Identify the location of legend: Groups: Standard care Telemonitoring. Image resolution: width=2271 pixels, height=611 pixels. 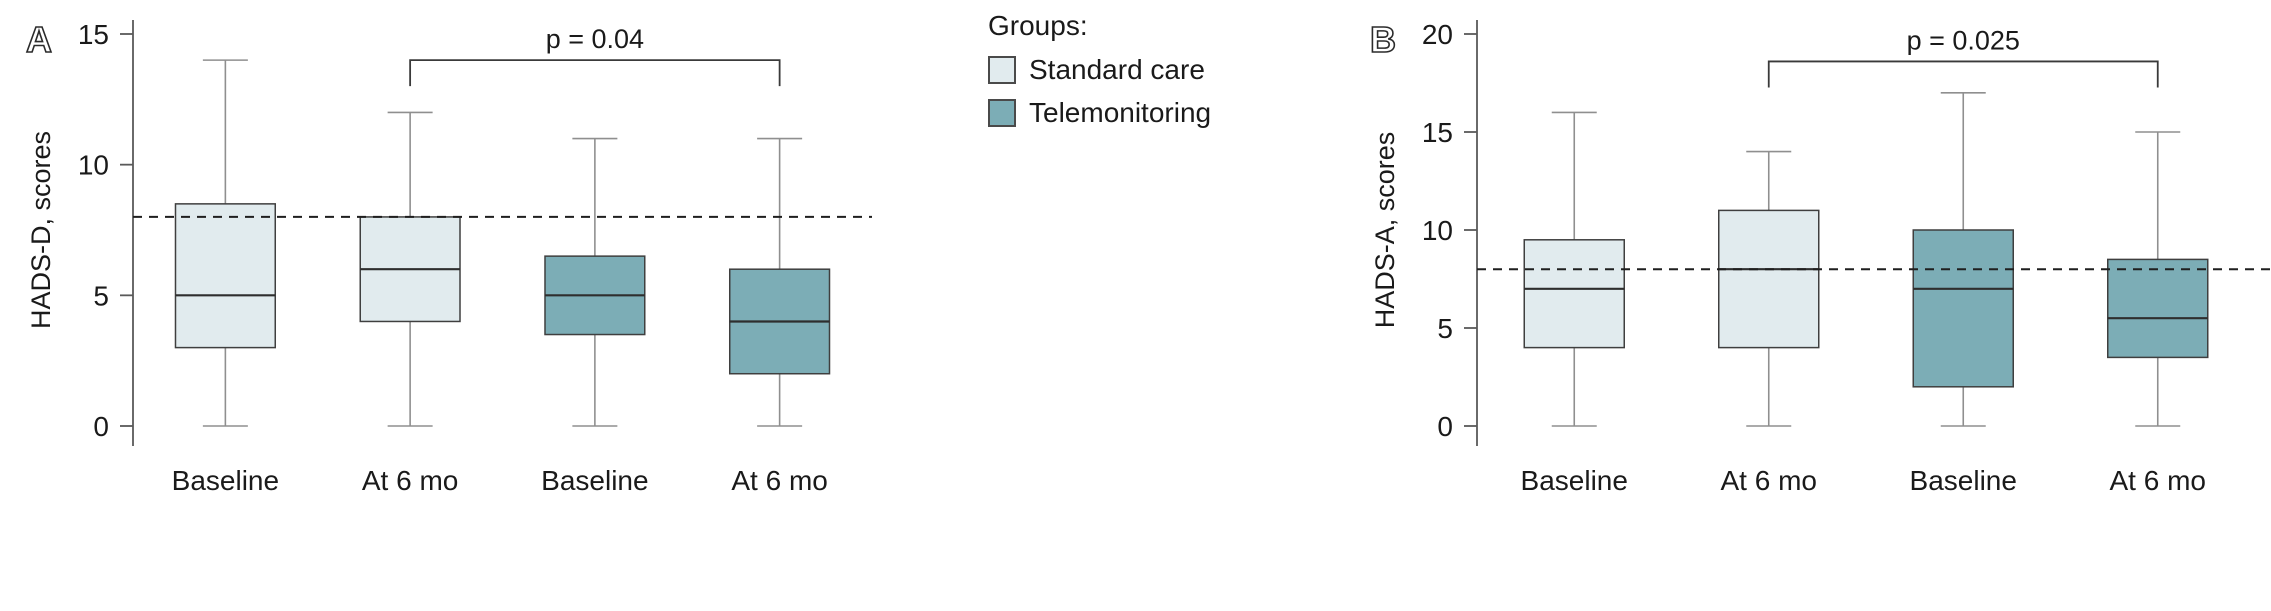
(1099, 75).